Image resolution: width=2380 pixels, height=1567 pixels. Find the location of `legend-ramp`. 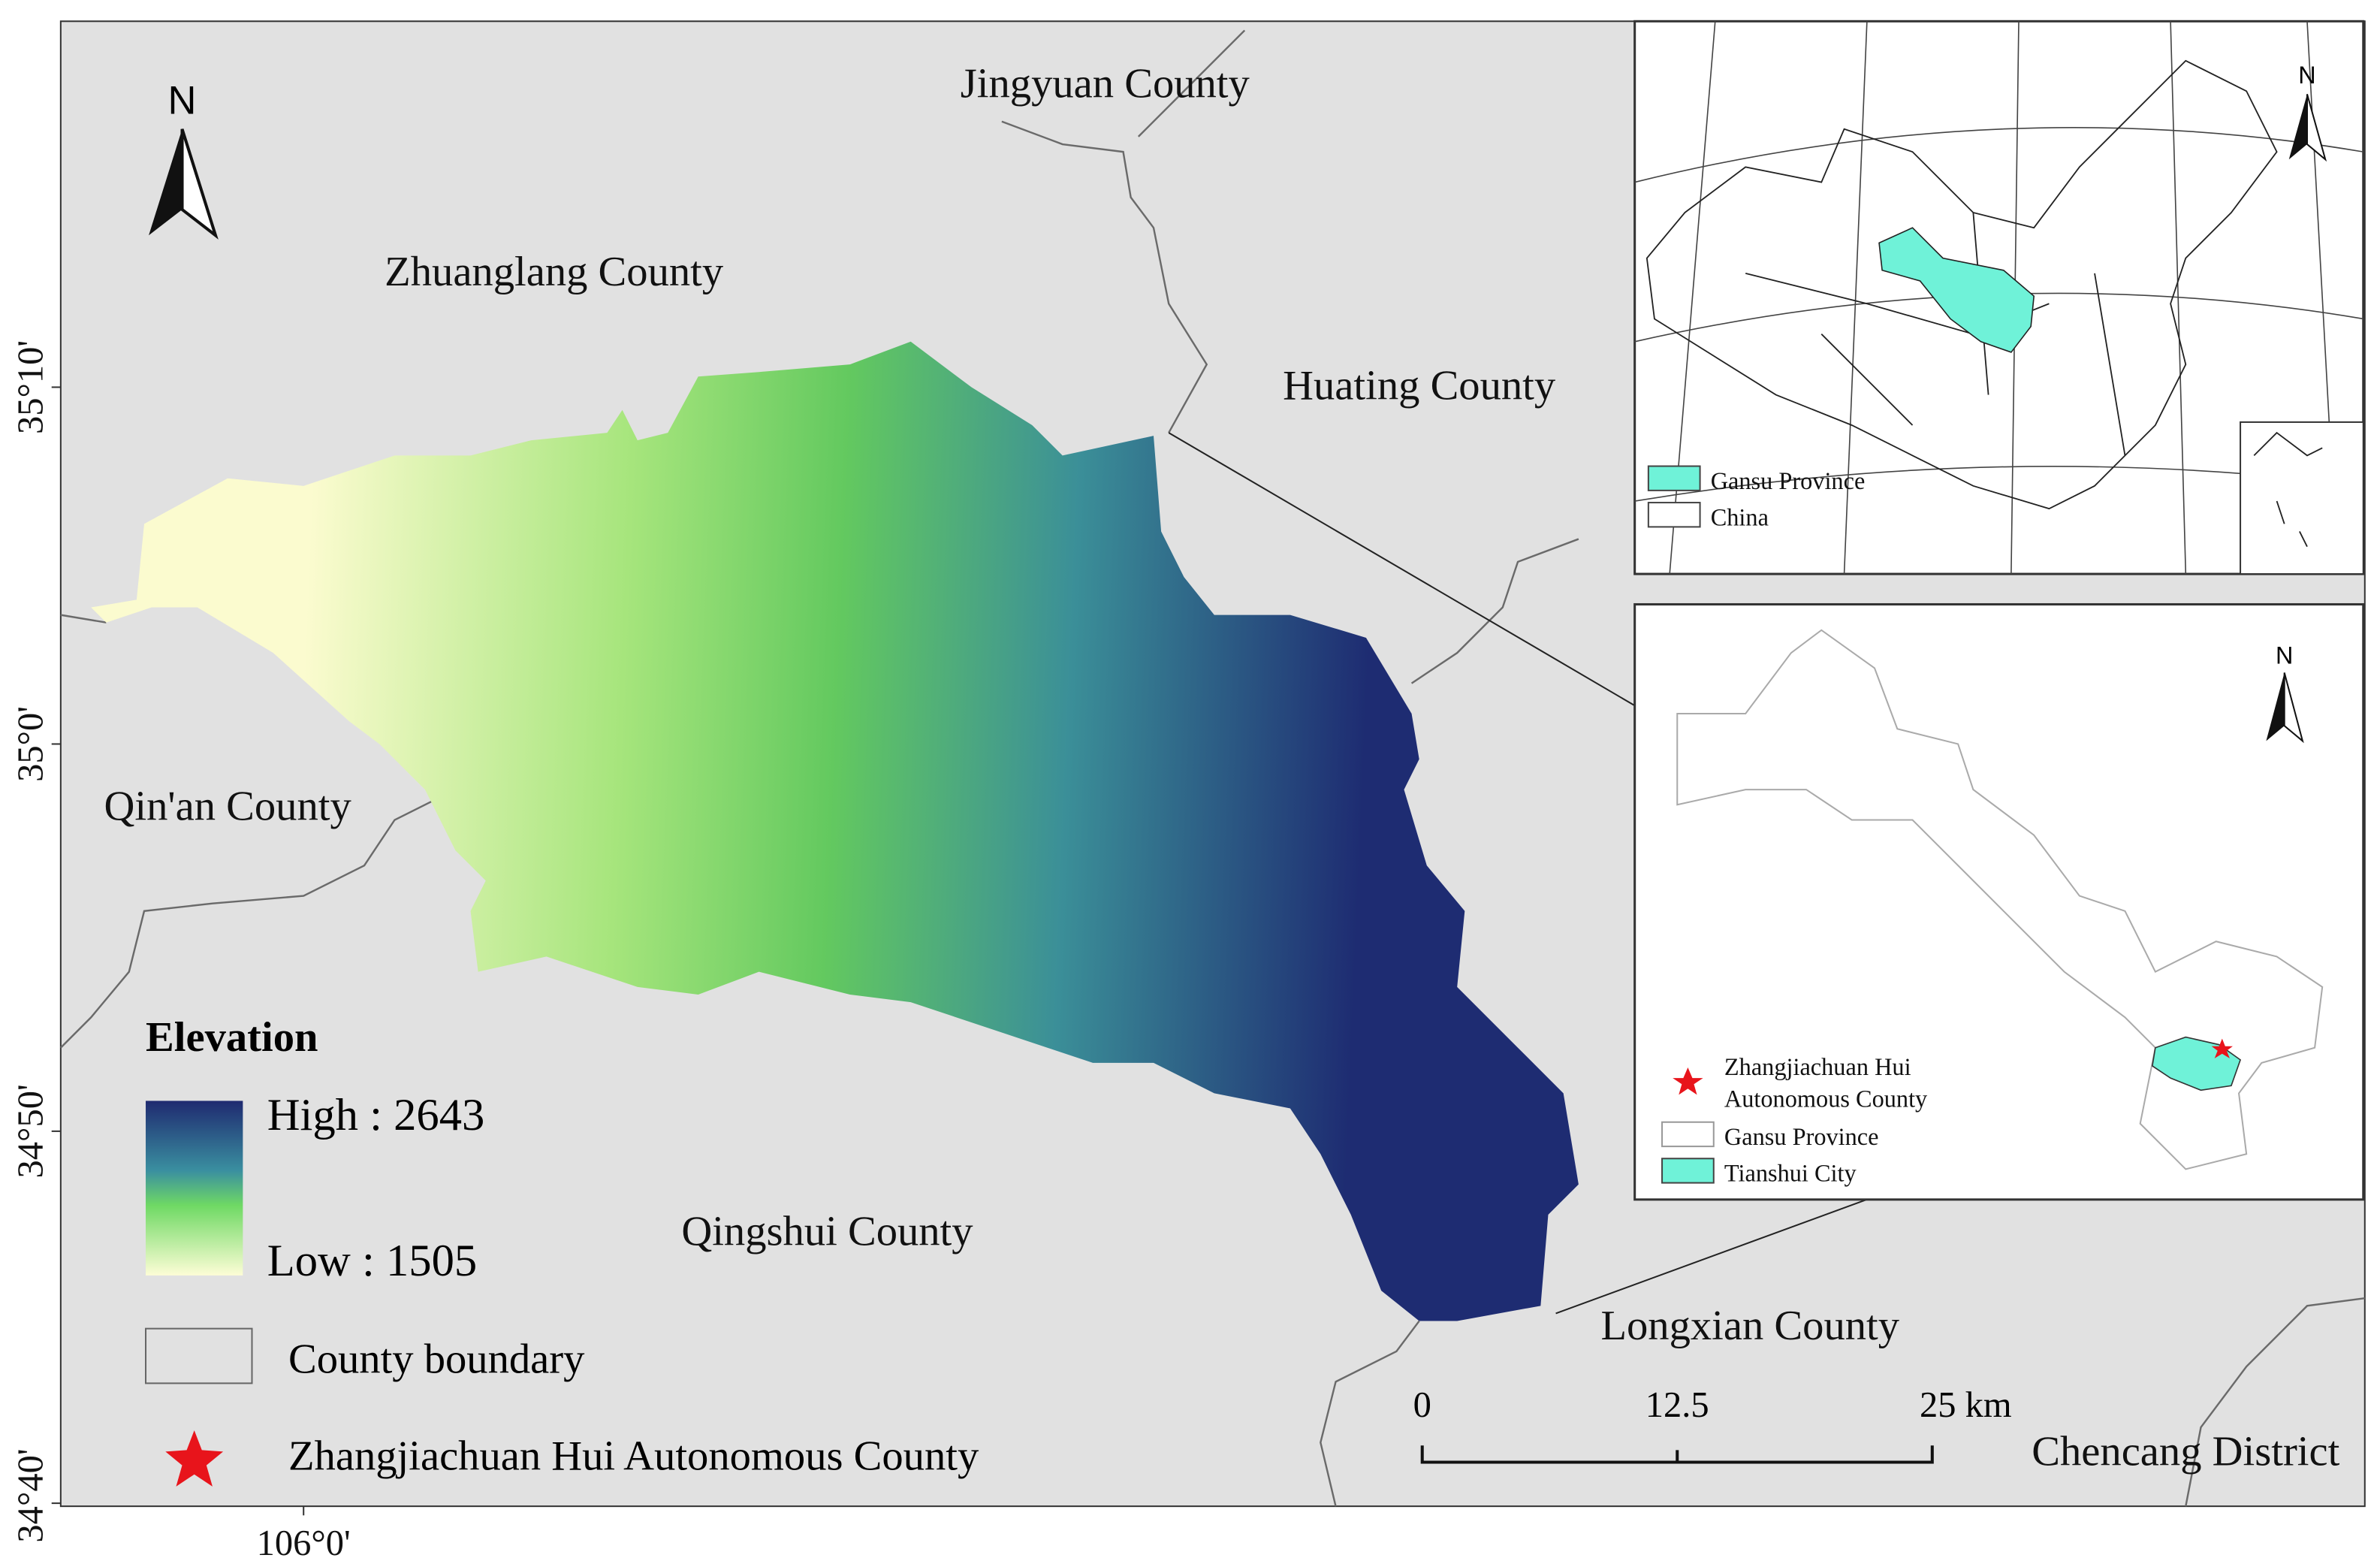

legend-ramp is located at coordinates (194, 1188).